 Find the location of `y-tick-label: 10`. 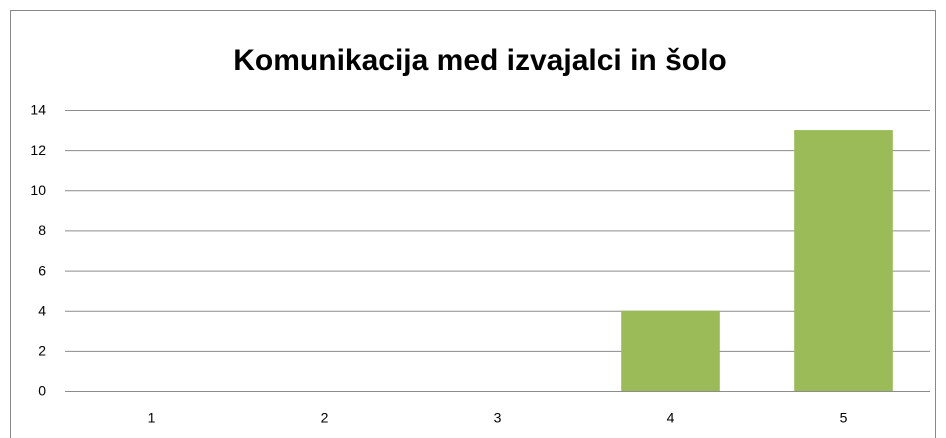

y-tick-label: 10 is located at coordinates (38, 190).